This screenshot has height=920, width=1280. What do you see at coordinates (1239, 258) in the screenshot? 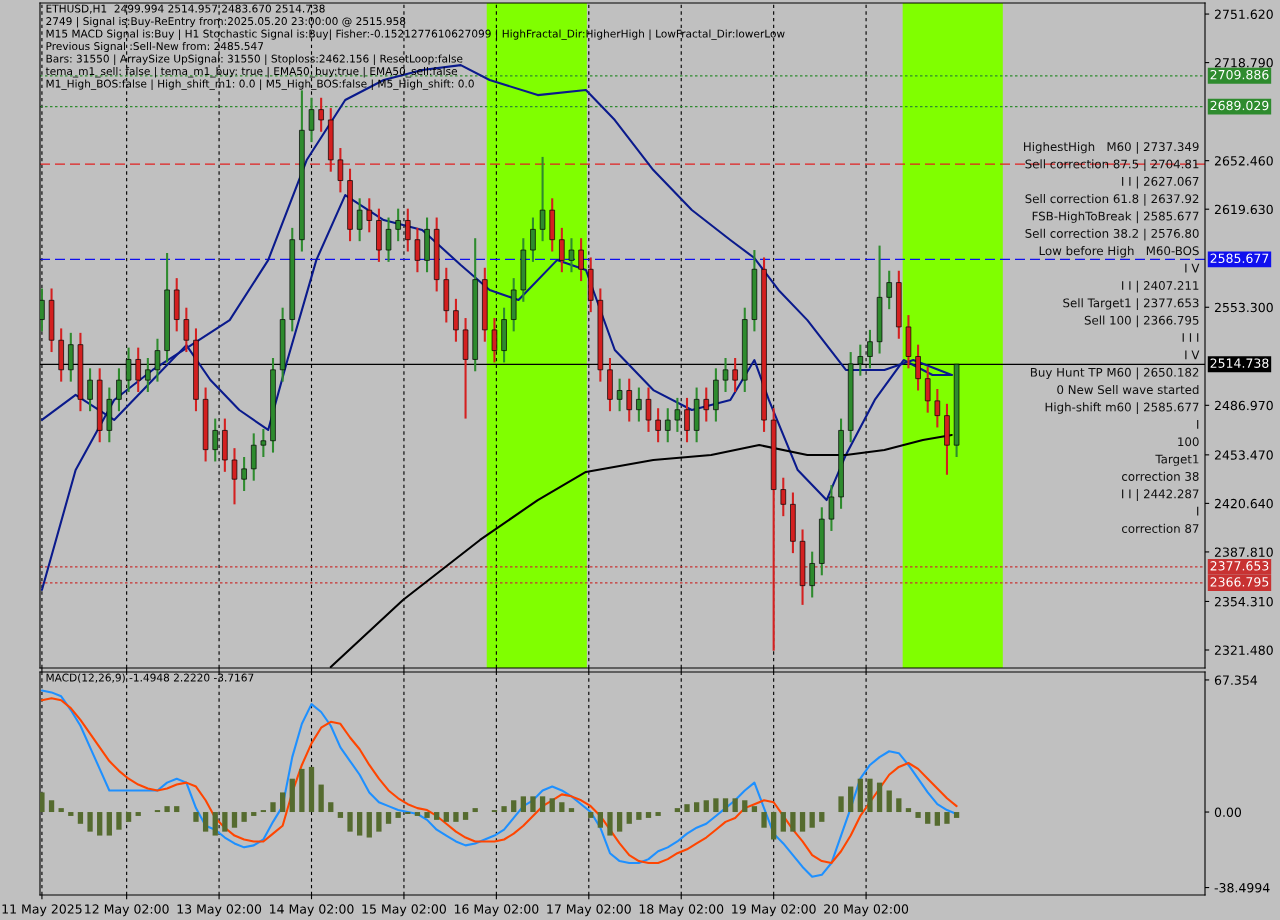
I see `ref-line-label: 2585.677` at bounding box center [1239, 258].